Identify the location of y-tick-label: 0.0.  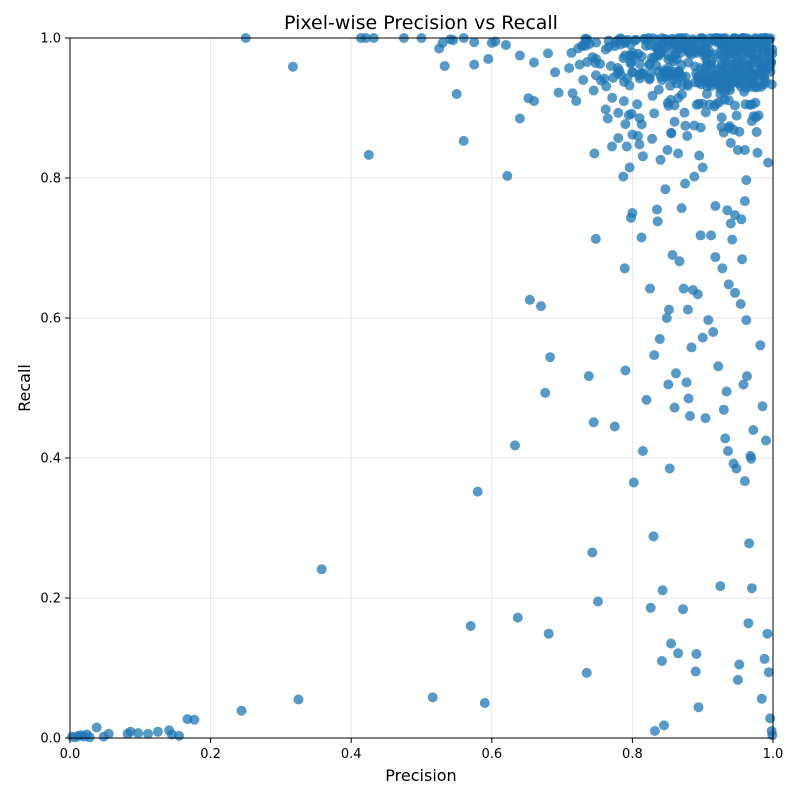
(50, 739).